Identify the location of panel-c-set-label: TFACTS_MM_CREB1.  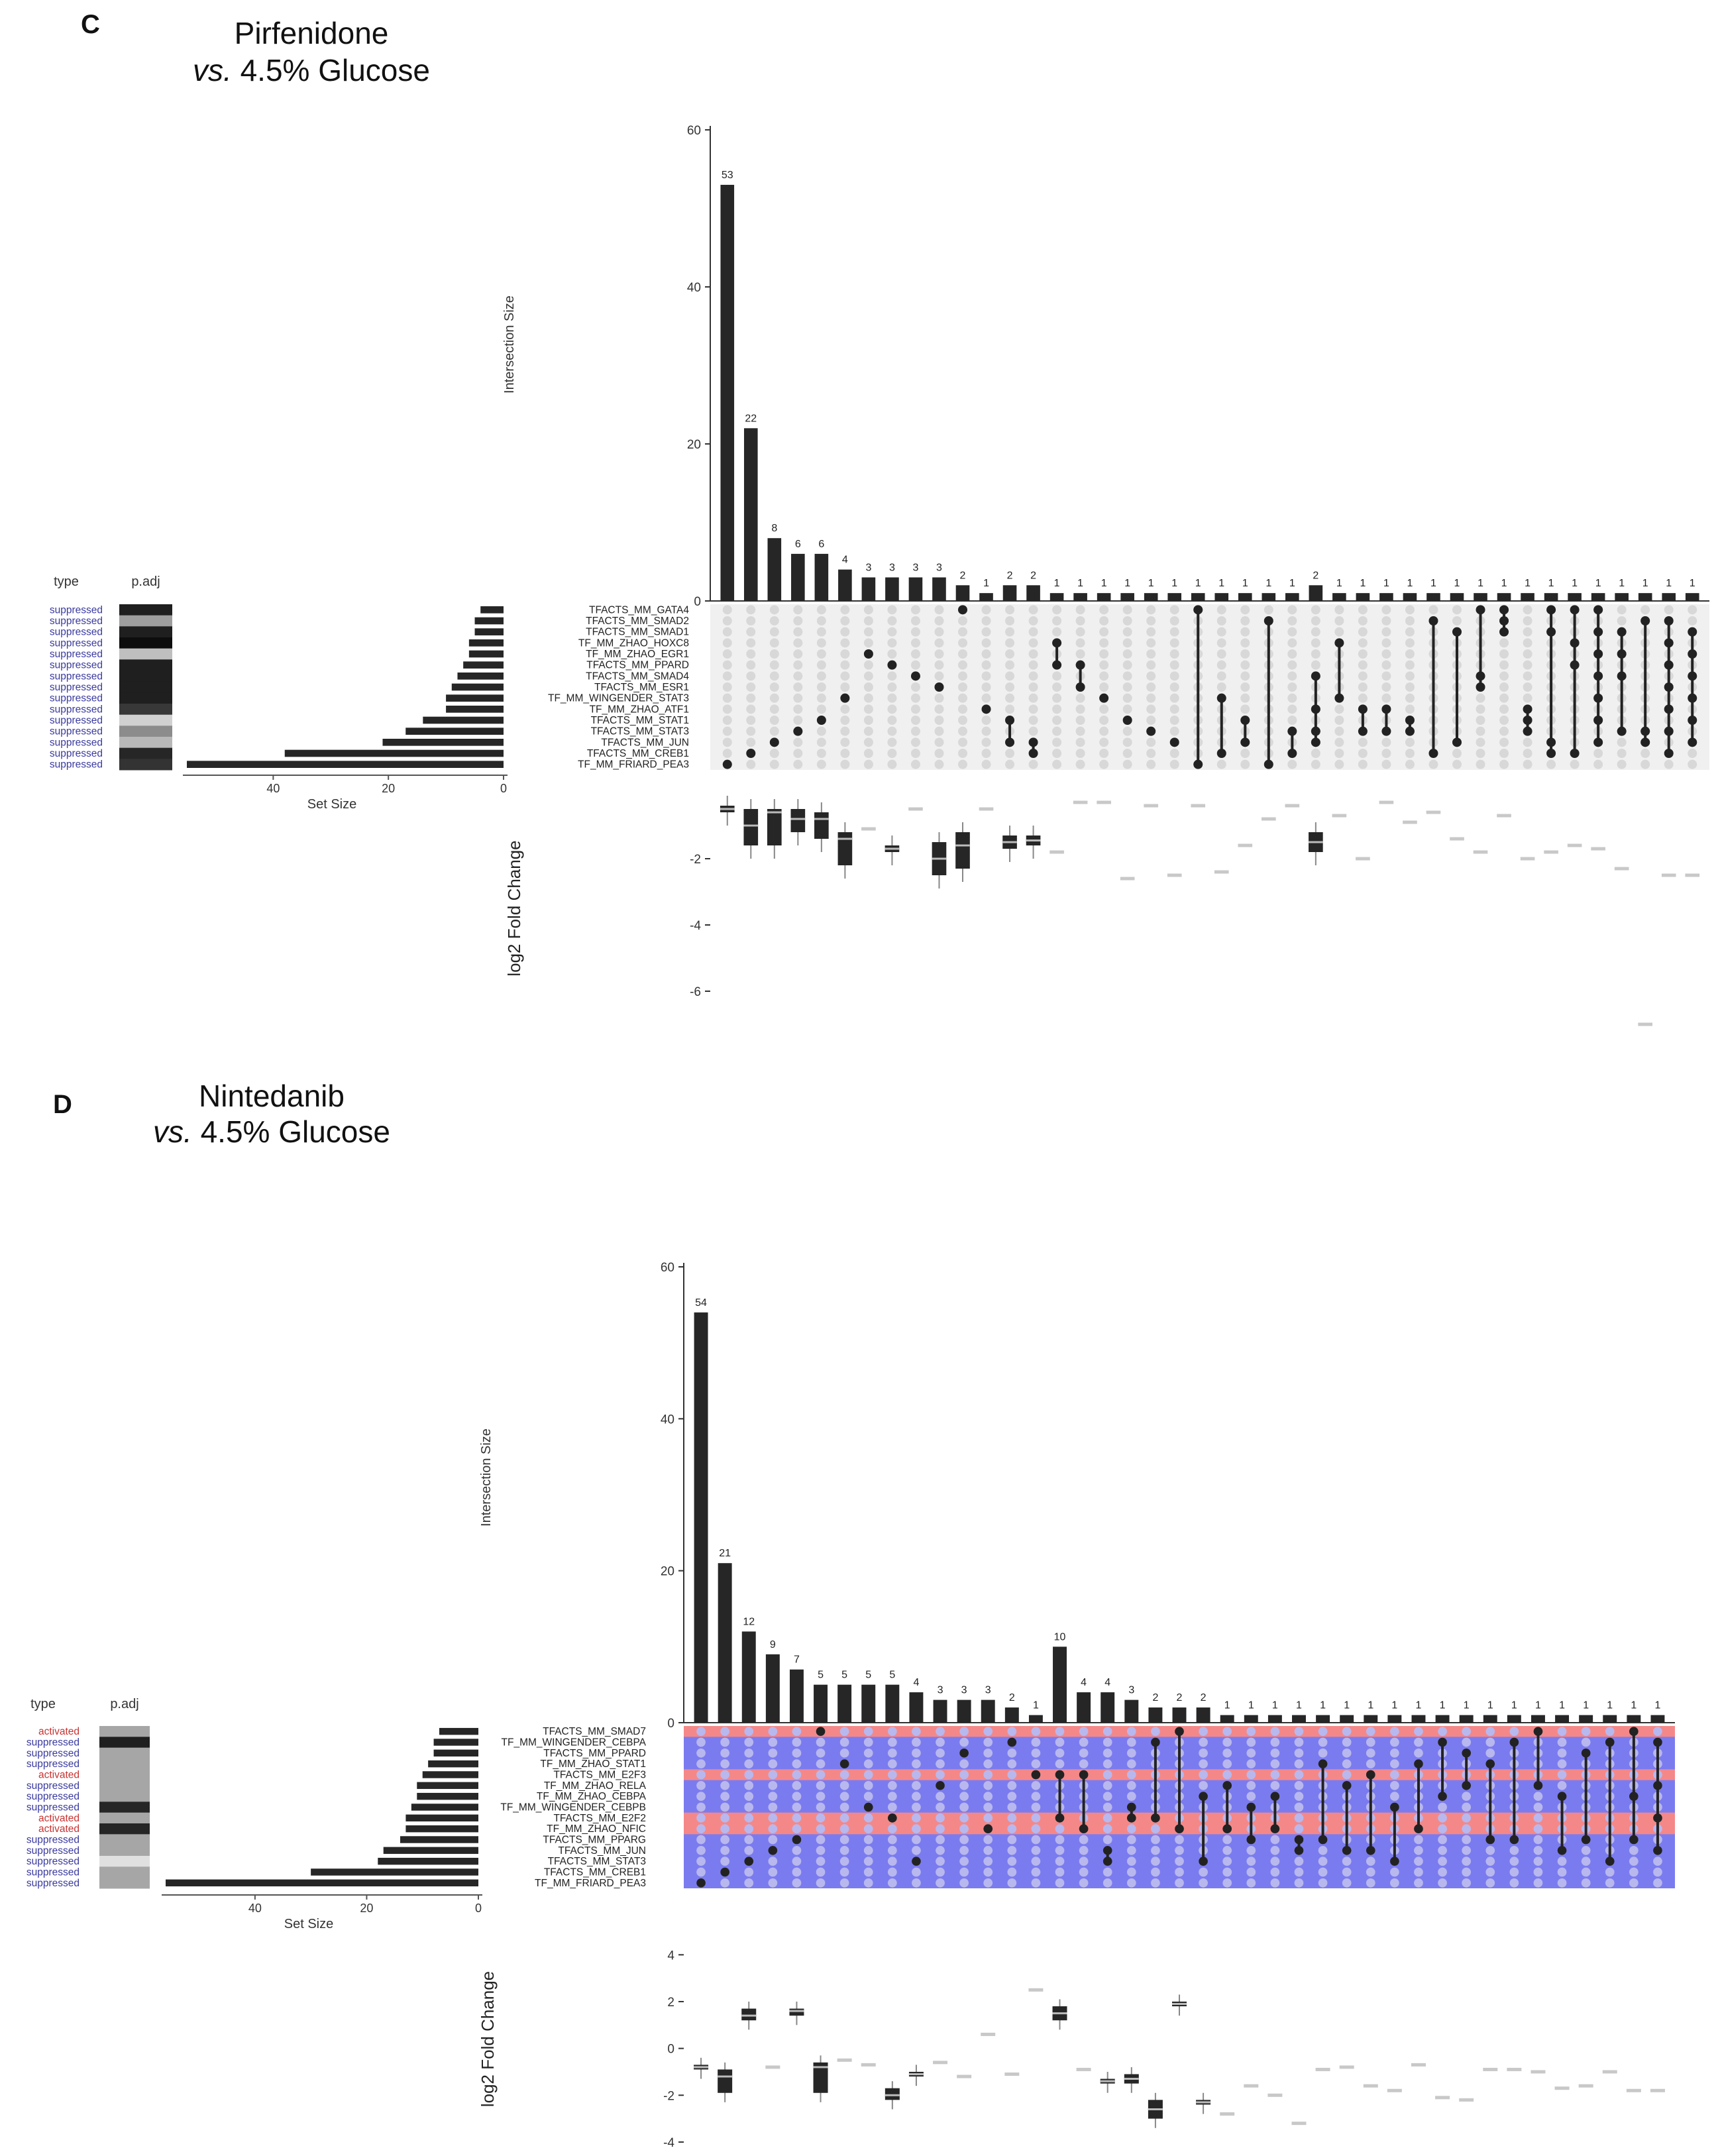
(638, 754).